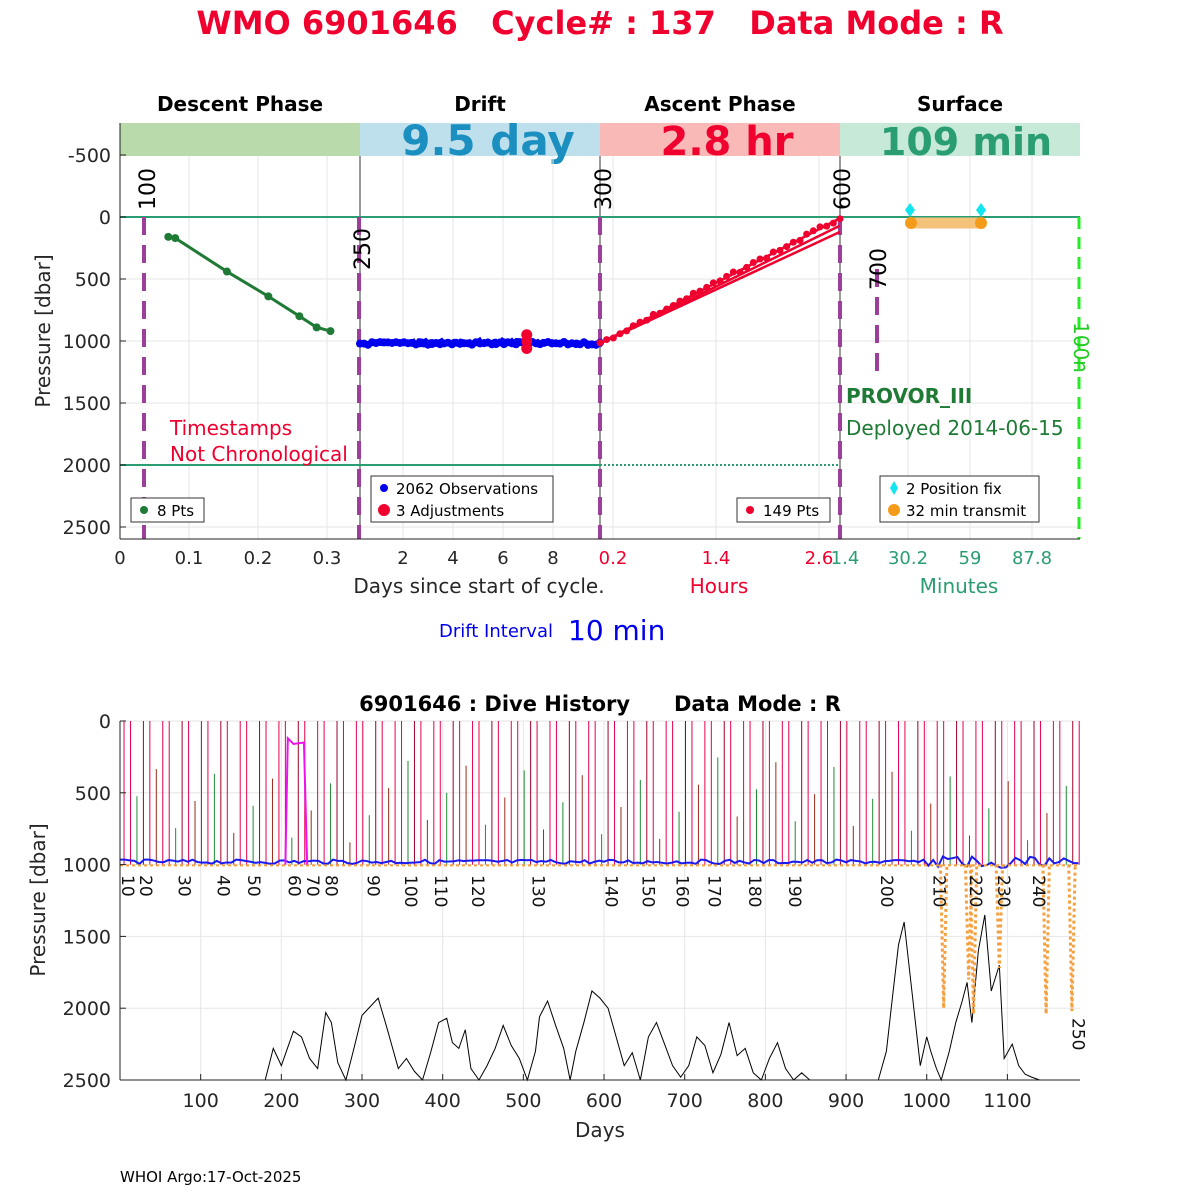 This screenshot has height=1200, width=1200. I want to click on marker-label-300: 300, so click(604, 189).